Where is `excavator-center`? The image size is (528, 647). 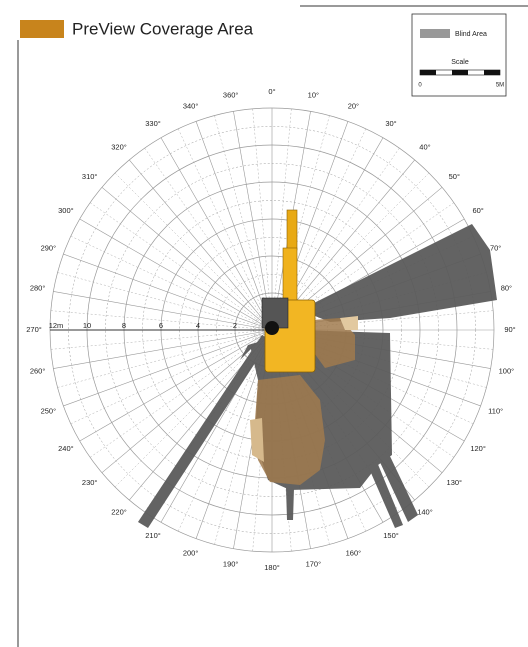 excavator-center is located at coordinates (272, 328).